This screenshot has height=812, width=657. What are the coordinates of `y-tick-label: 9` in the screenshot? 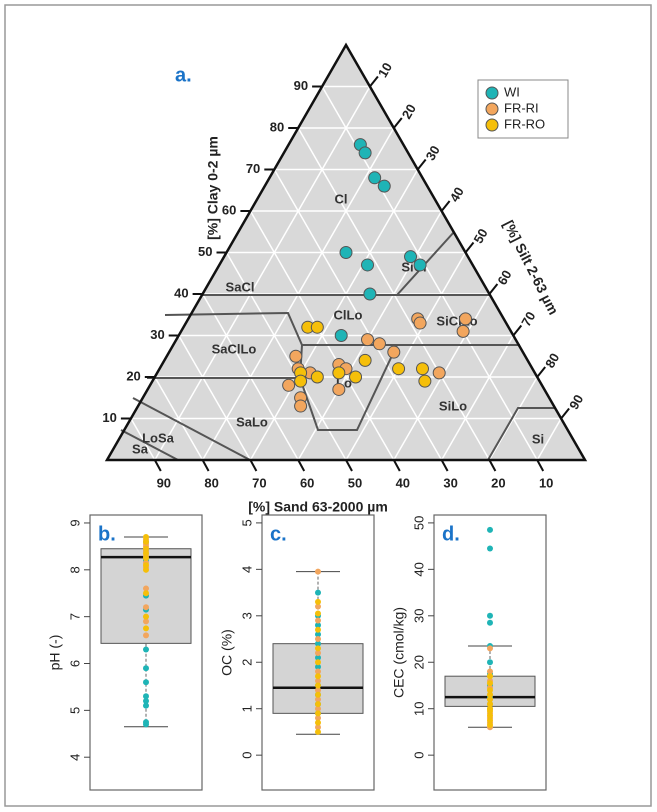 It's located at (74, 522).